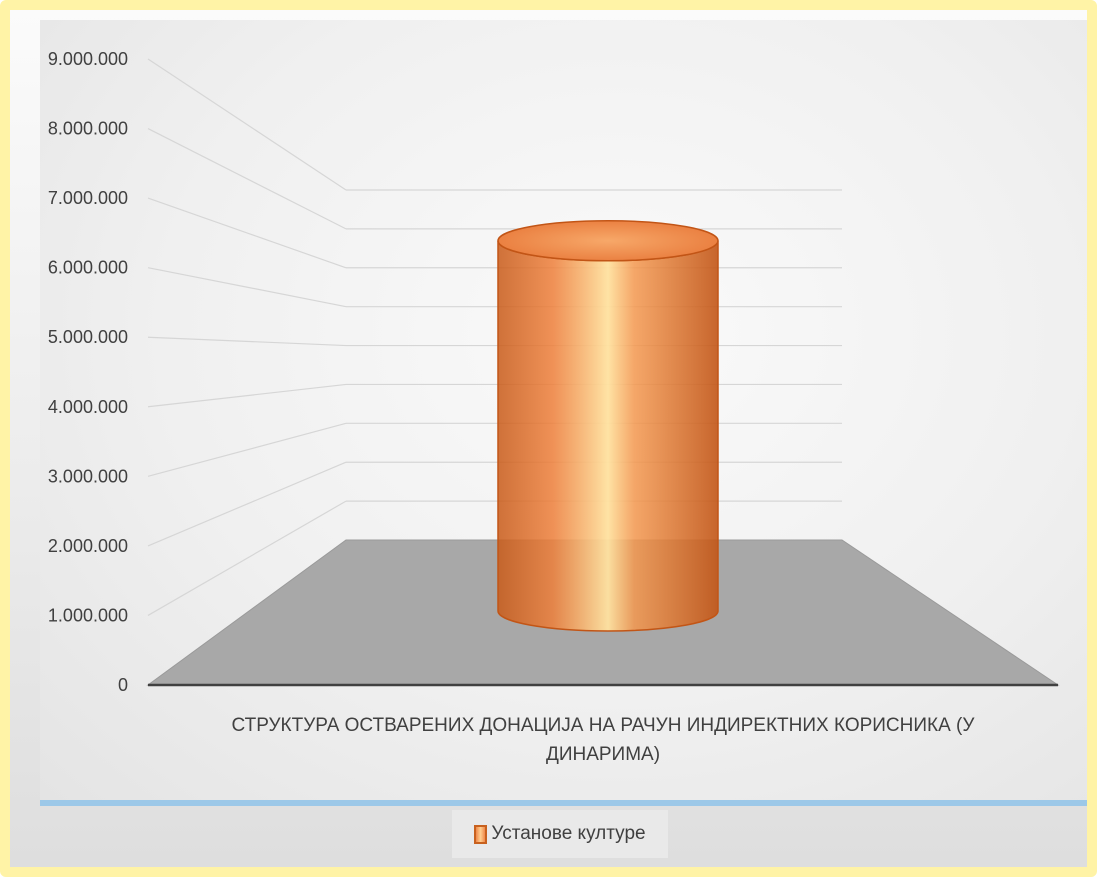 This screenshot has height=877, width=1097. I want to click on y-tick-label: 1.000.000, so click(88, 615).